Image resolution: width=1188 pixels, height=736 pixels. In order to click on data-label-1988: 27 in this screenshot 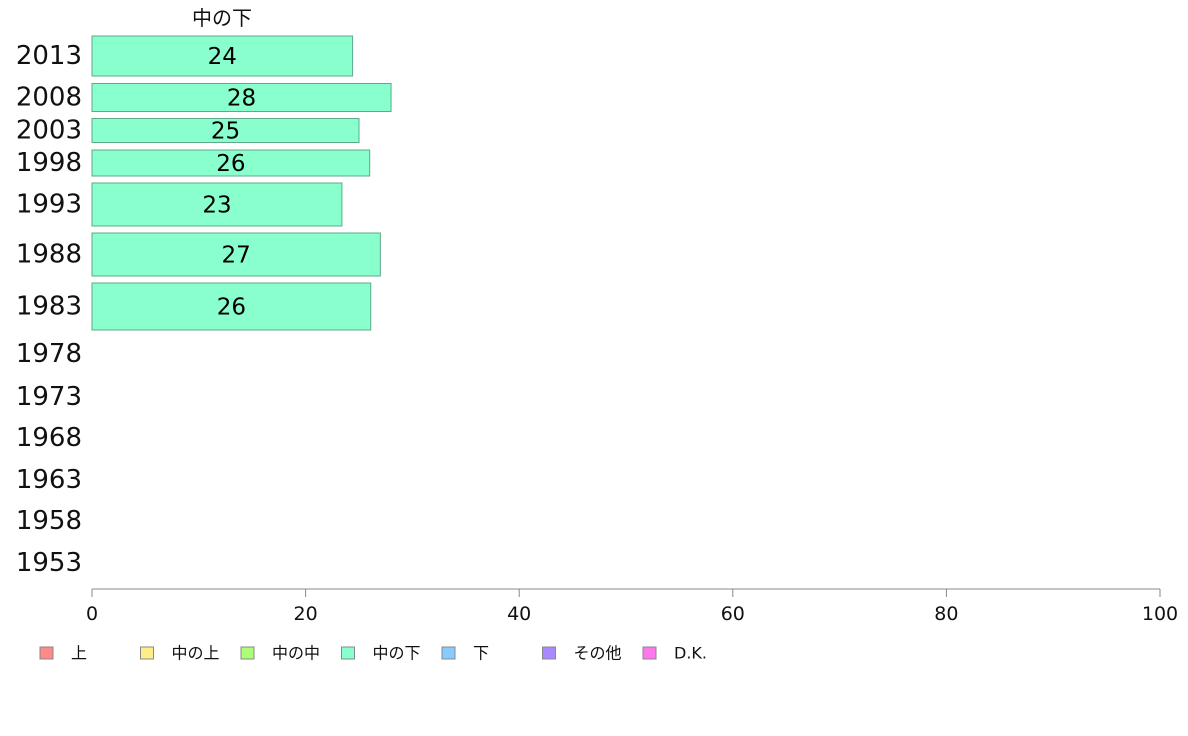, I will do `click(236, 256)`.